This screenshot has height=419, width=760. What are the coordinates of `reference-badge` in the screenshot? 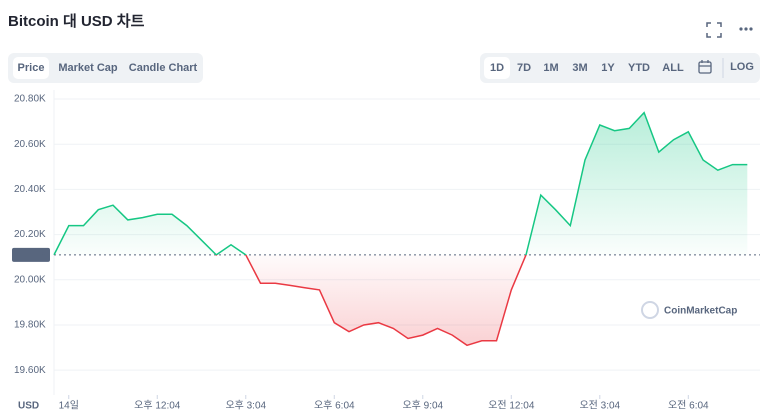 It's located at (31, 254).